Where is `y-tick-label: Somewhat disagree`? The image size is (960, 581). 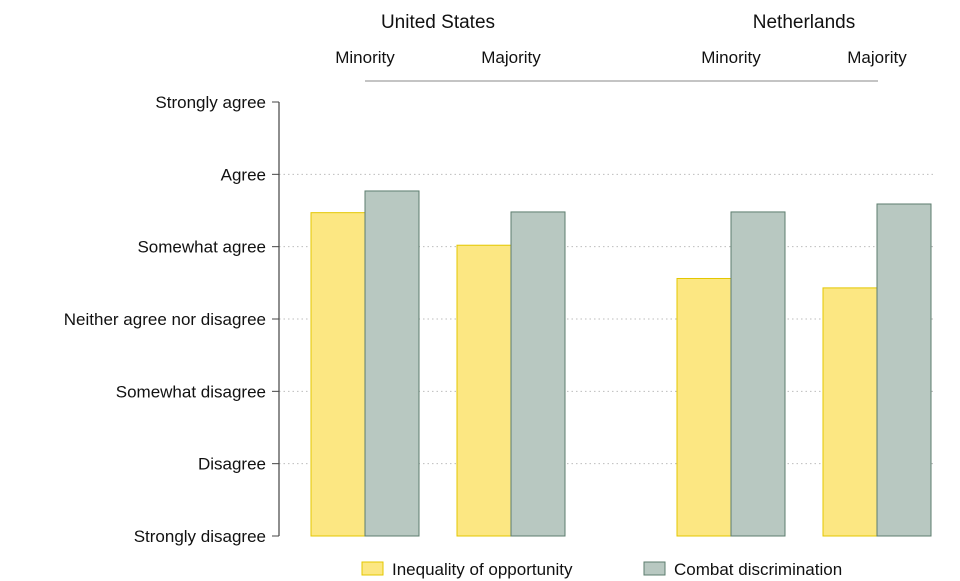 y-tick-label: Somewhat disagree is located at coordinates (191, 391).